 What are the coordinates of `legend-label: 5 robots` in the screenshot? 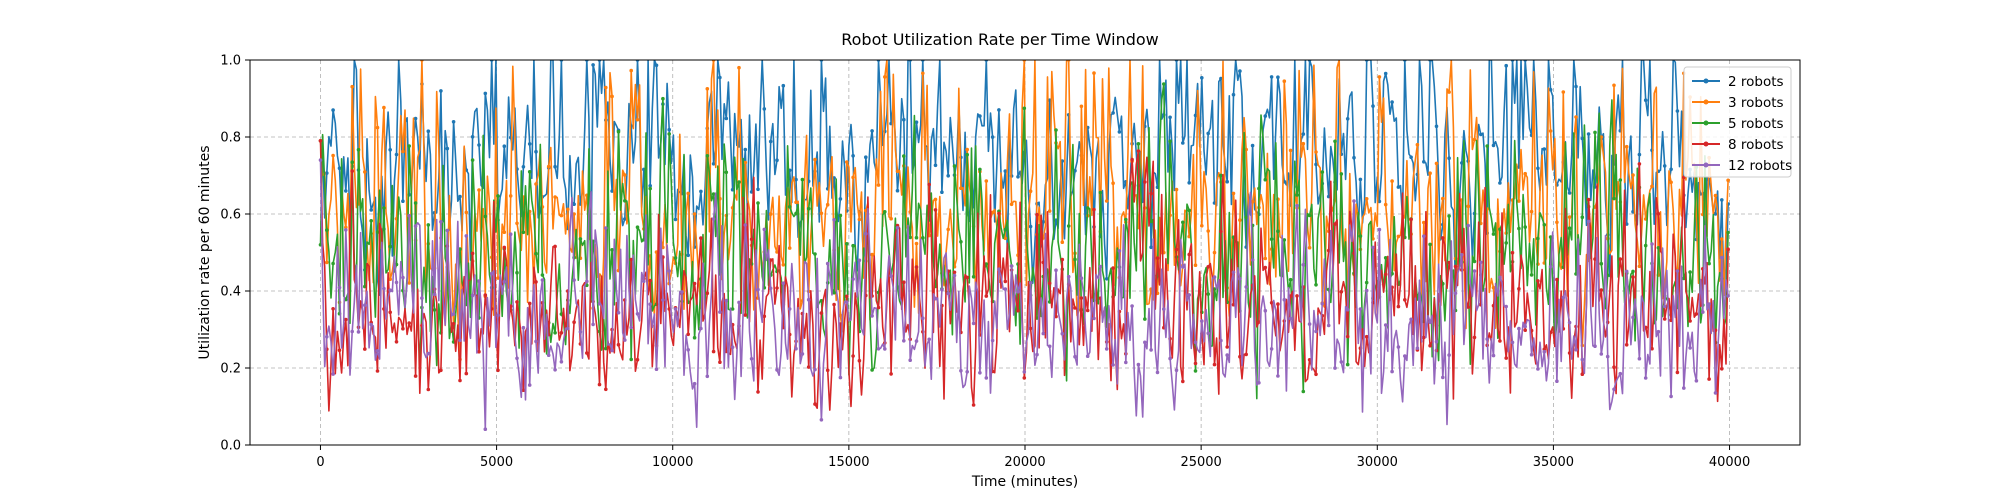 It's located at (1756, 124).